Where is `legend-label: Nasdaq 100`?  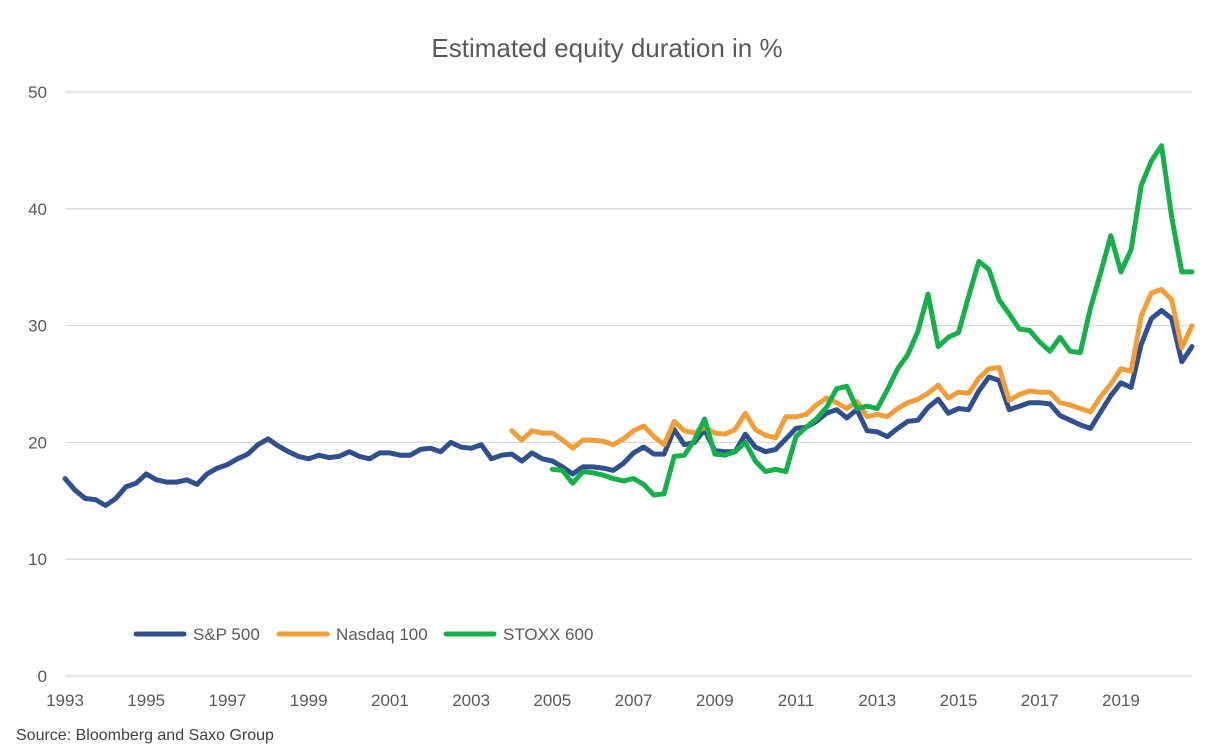 legend-label: Nasdaq 100 is located at coordinates (382, 634).